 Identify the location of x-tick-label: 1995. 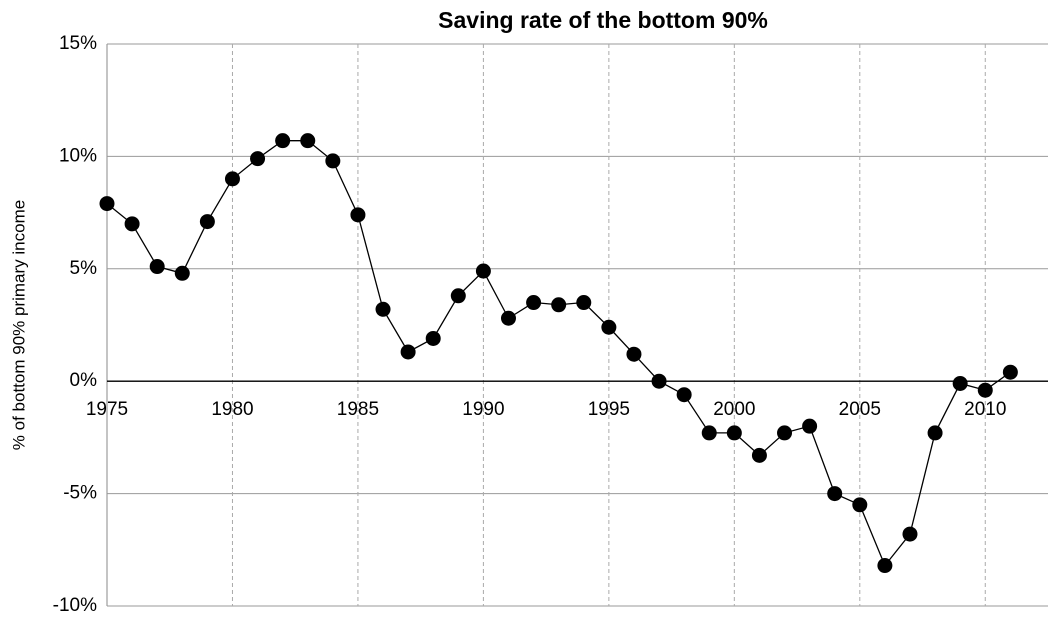
(609, 409).